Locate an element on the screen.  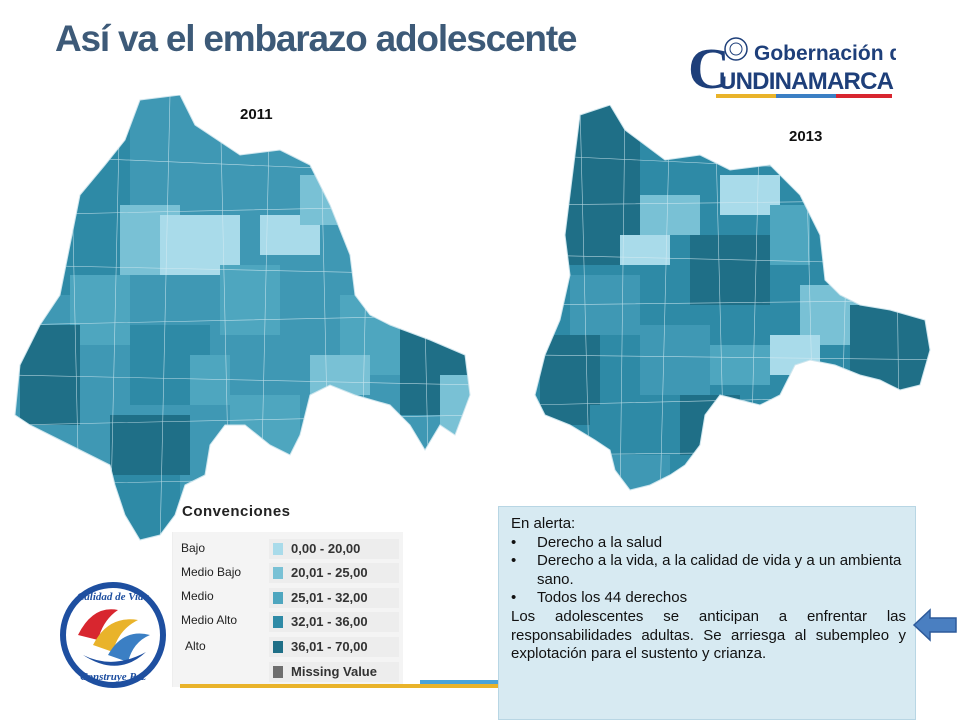
legend-range: 36,01 - 70,00 is located at coordinates (334, 647).